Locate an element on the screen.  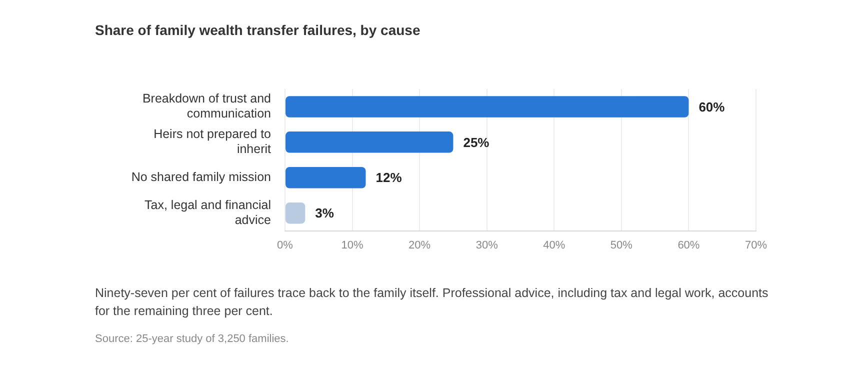
x-tick-label: 10% is located at coordinates (352, 245).